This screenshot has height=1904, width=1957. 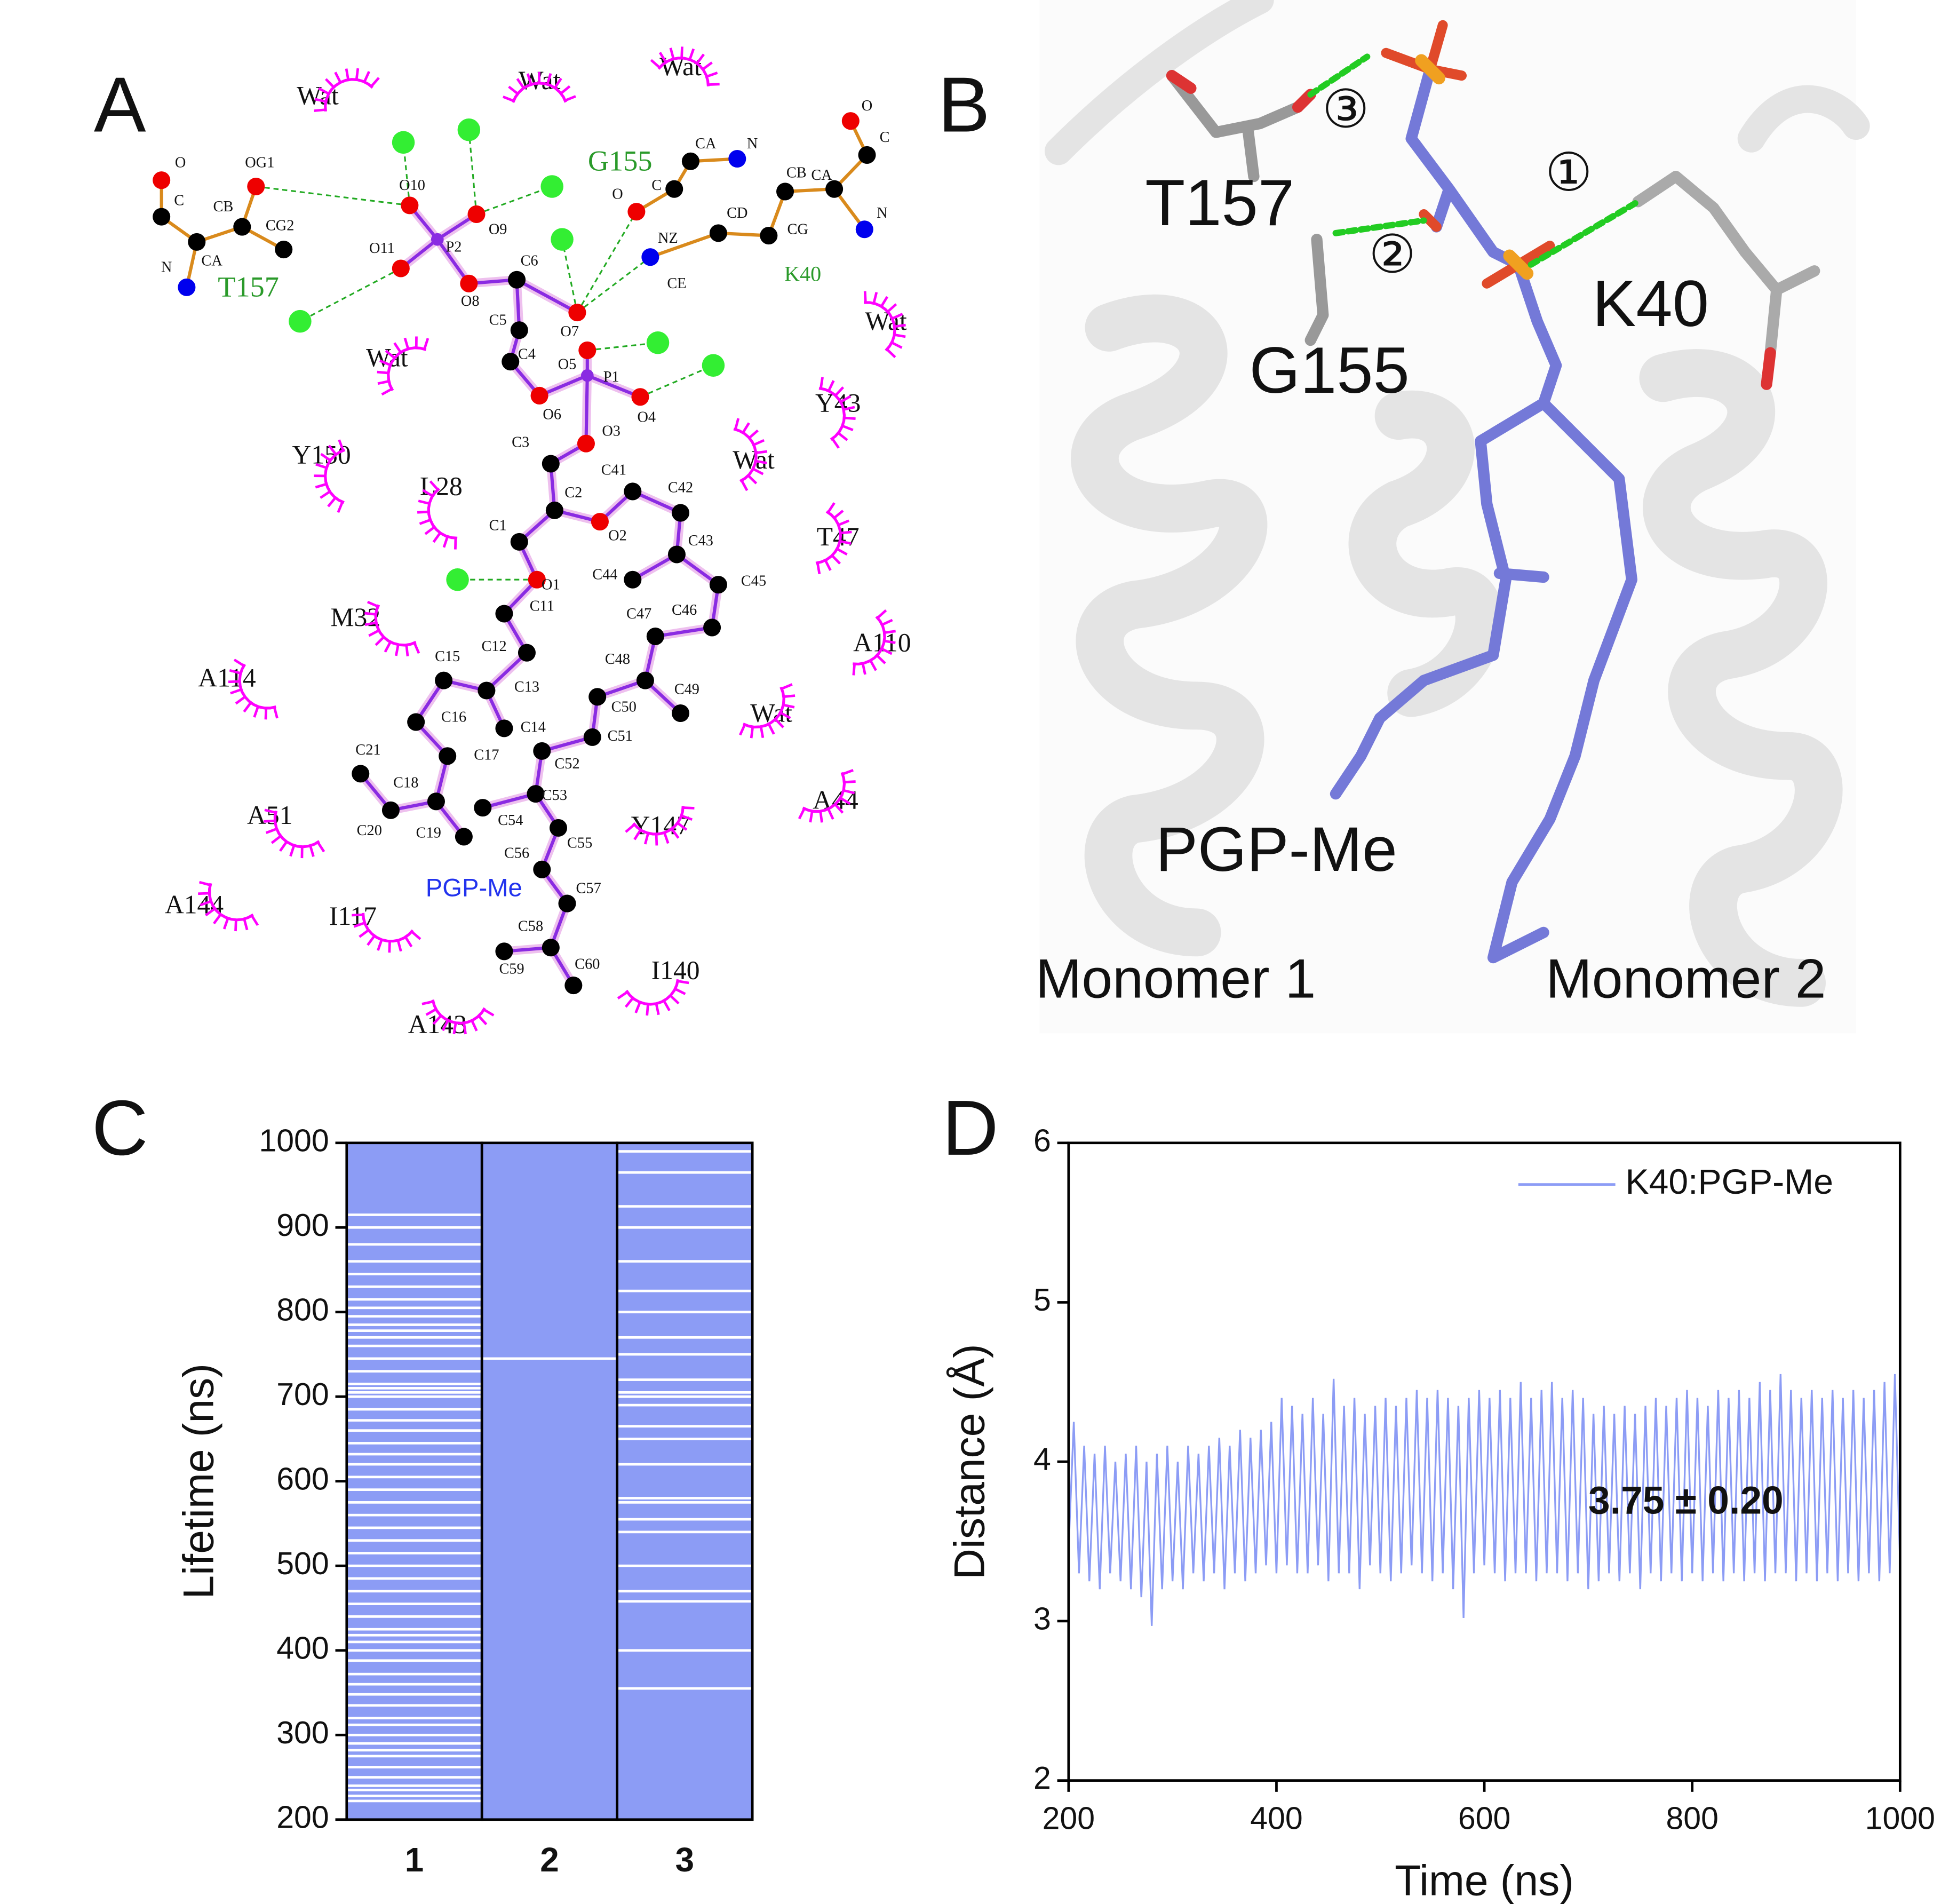 I want to click on bond-number: ③, so click(x=1346, y=109).